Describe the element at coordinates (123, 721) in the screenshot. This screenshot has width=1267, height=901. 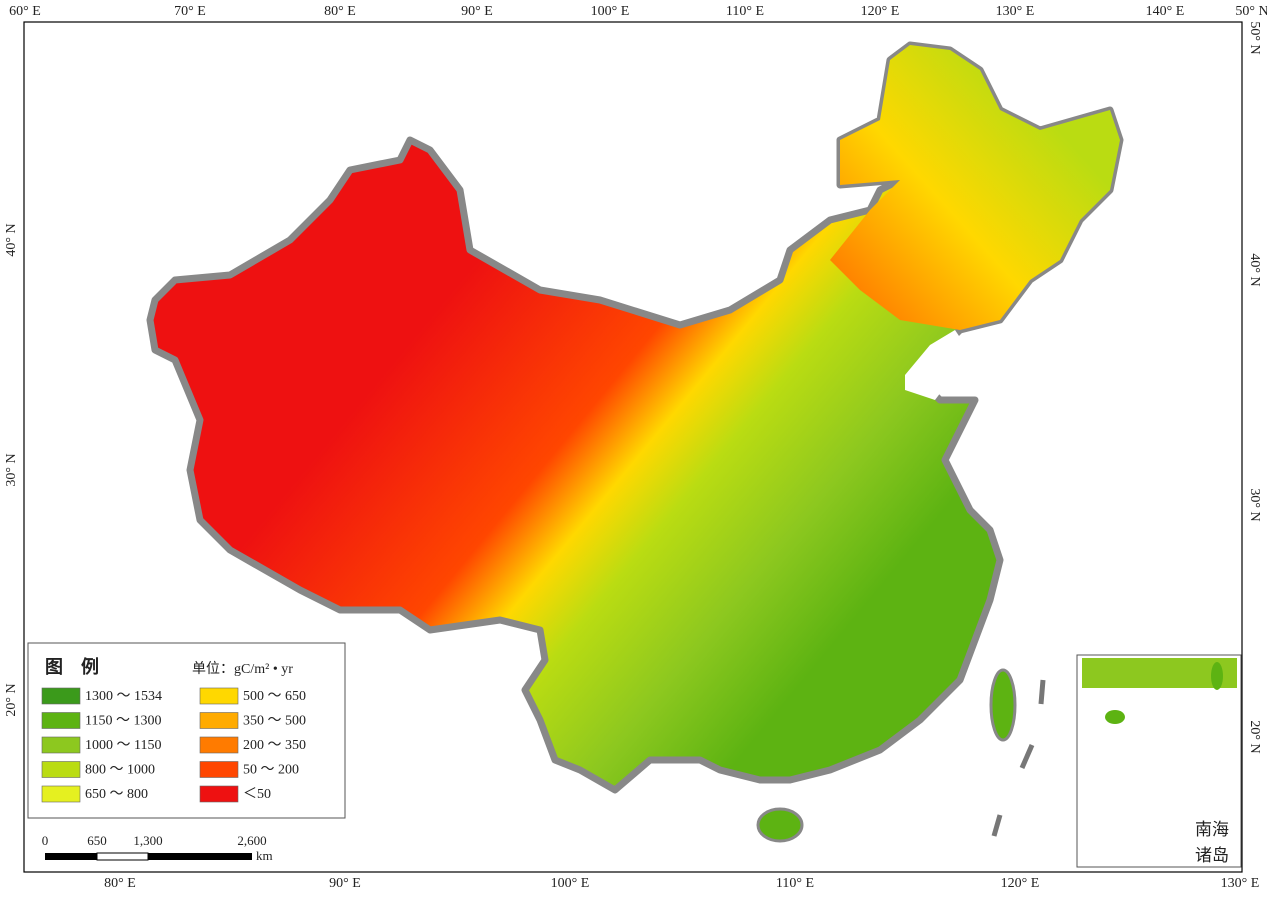
I see `legend-label: 1150 ～ 1300` at that location.